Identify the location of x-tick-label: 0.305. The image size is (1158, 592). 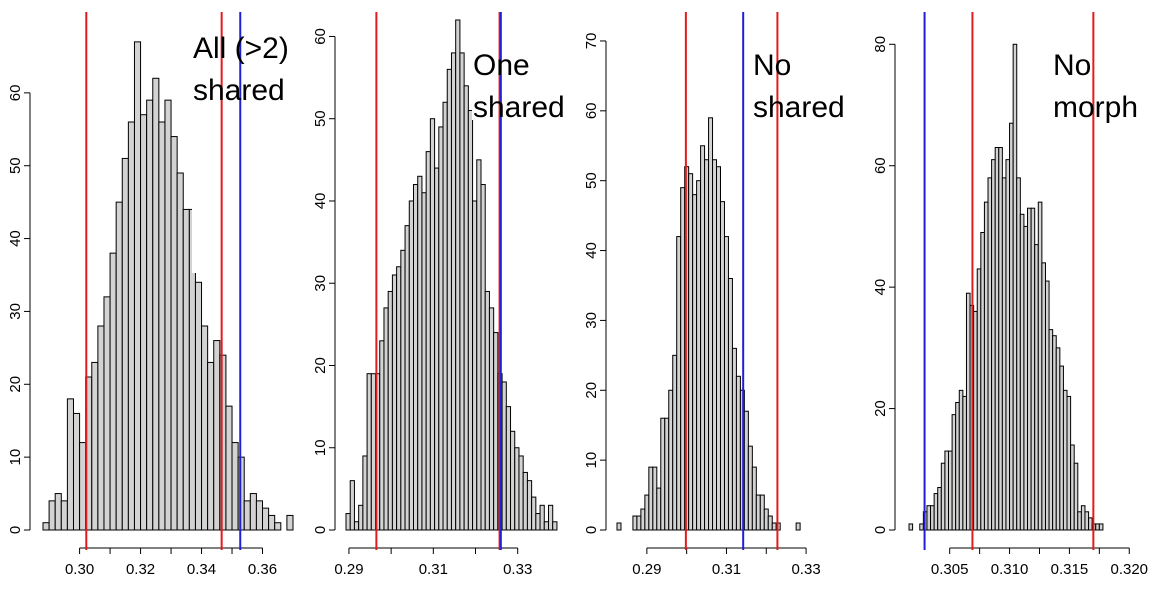
(950, 569).